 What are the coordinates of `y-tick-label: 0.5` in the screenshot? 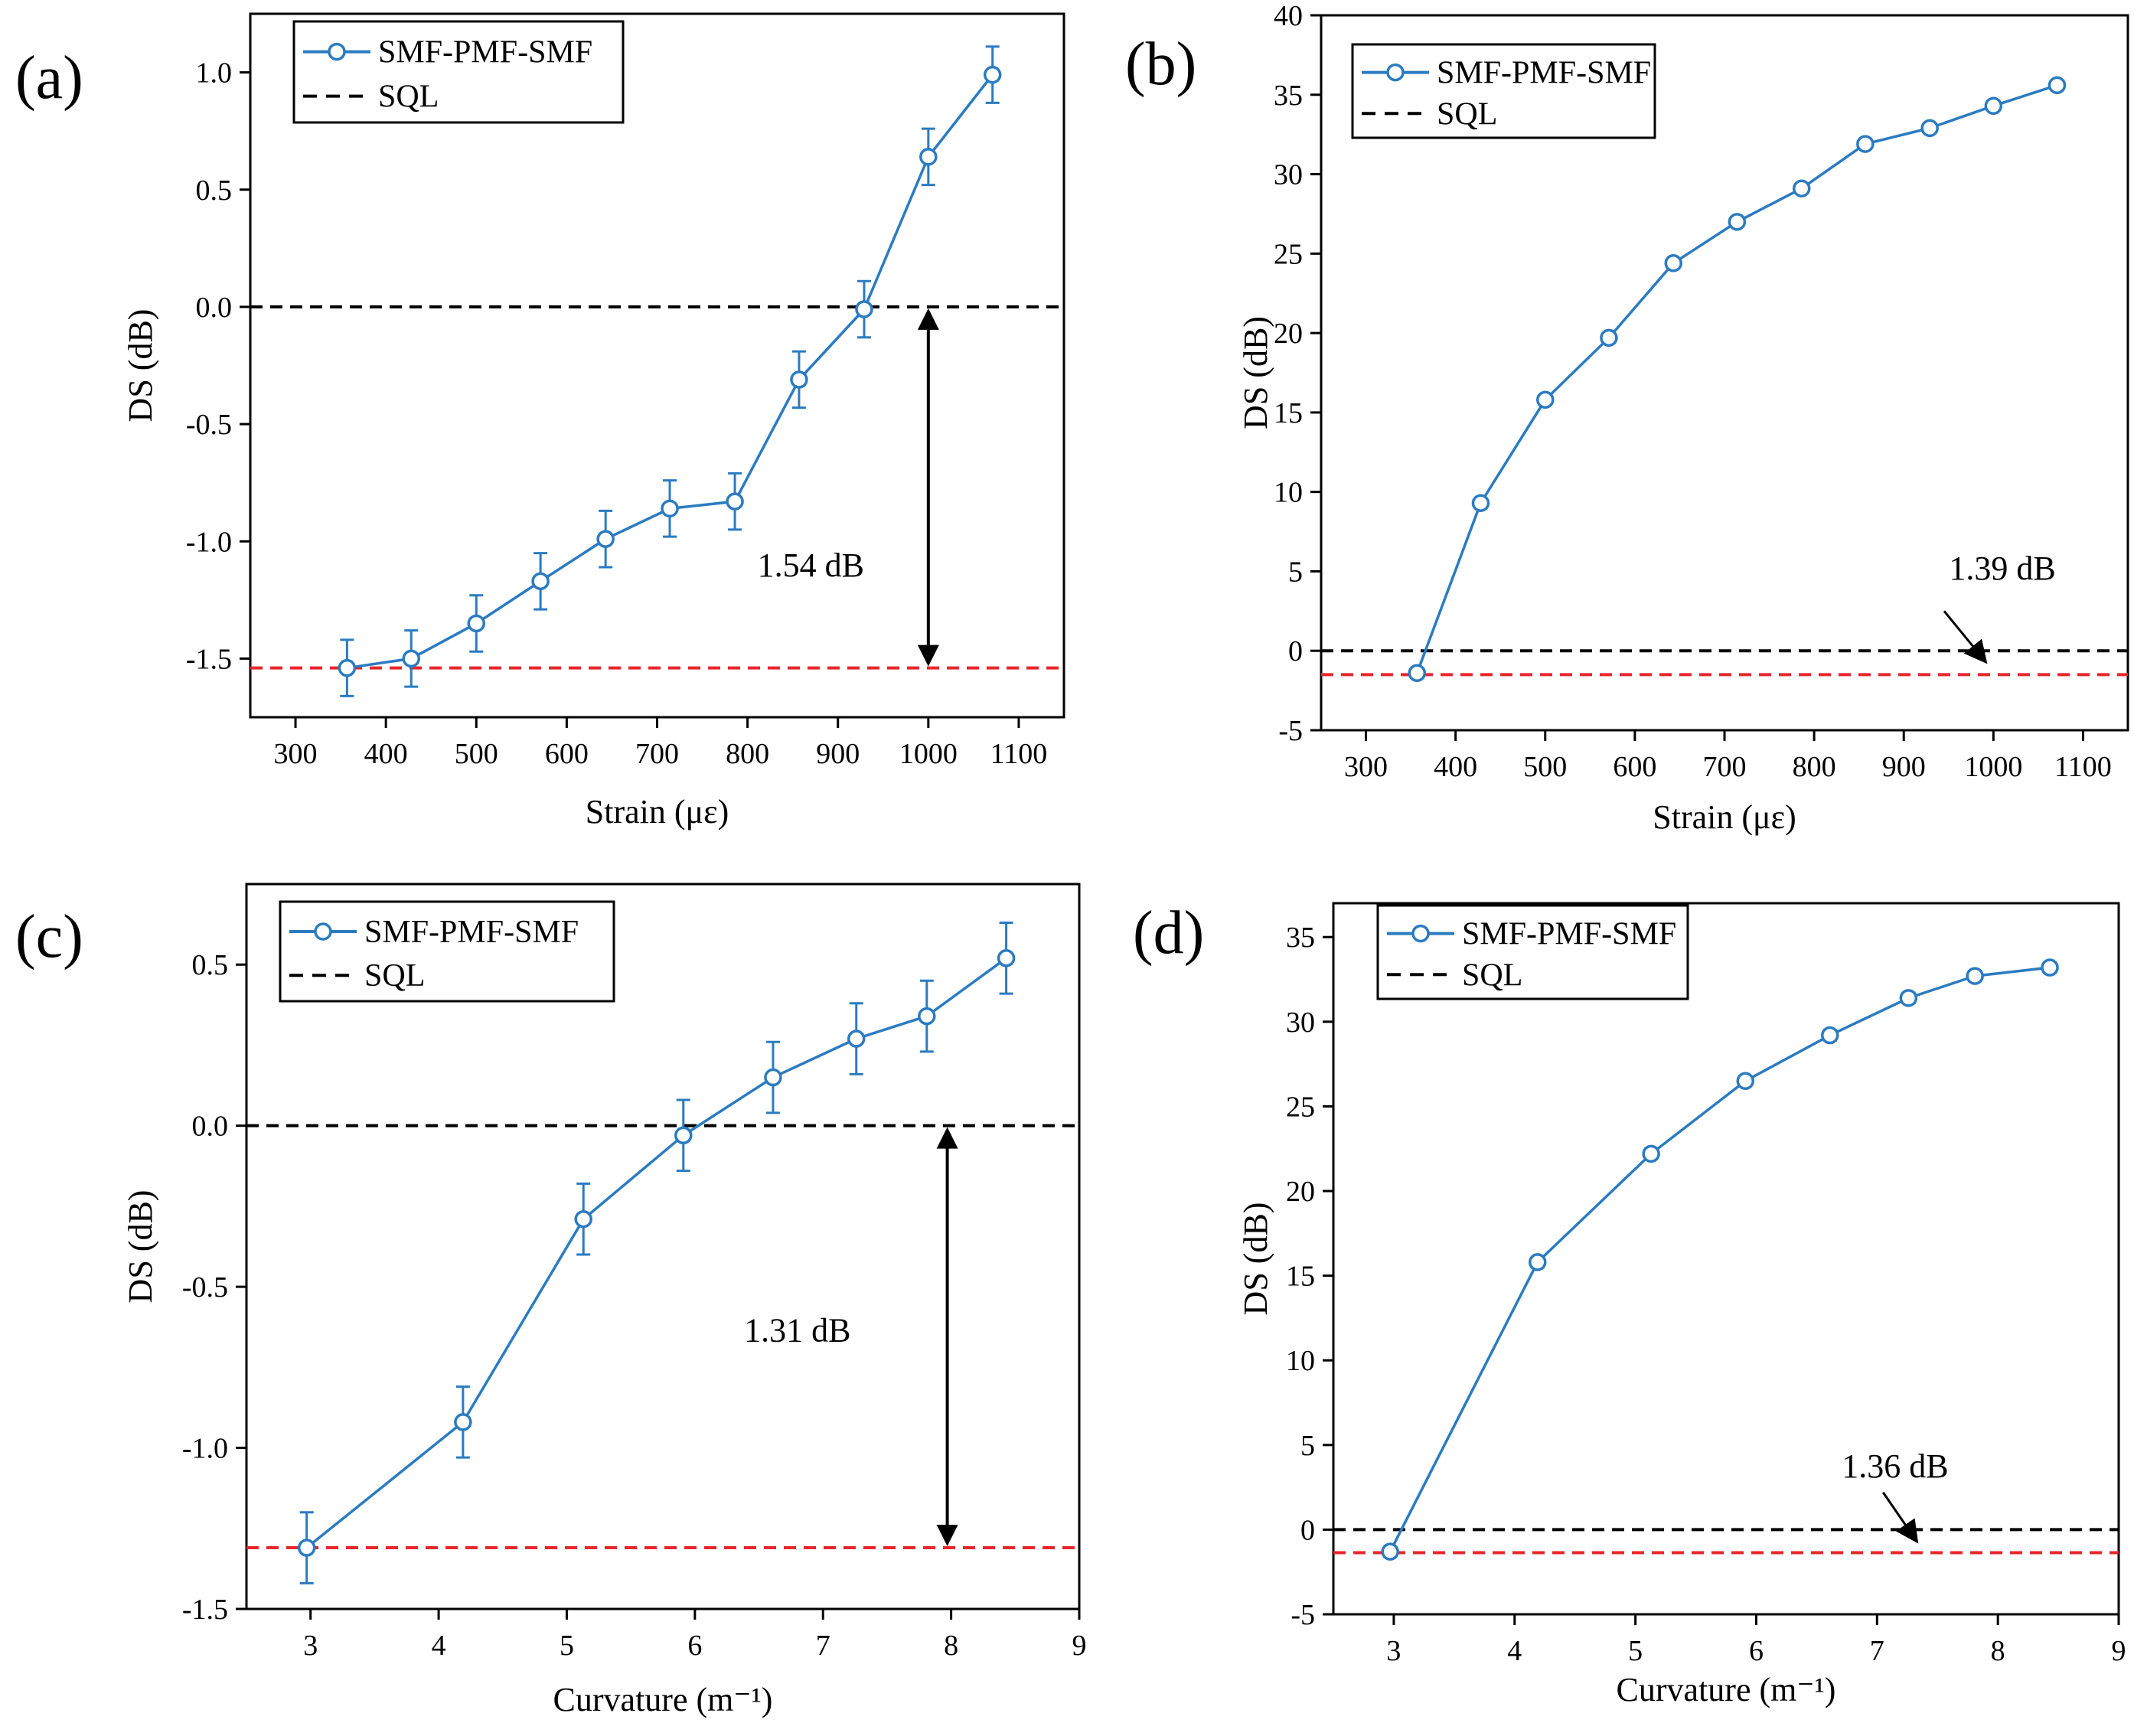 It's located at (214, 191).